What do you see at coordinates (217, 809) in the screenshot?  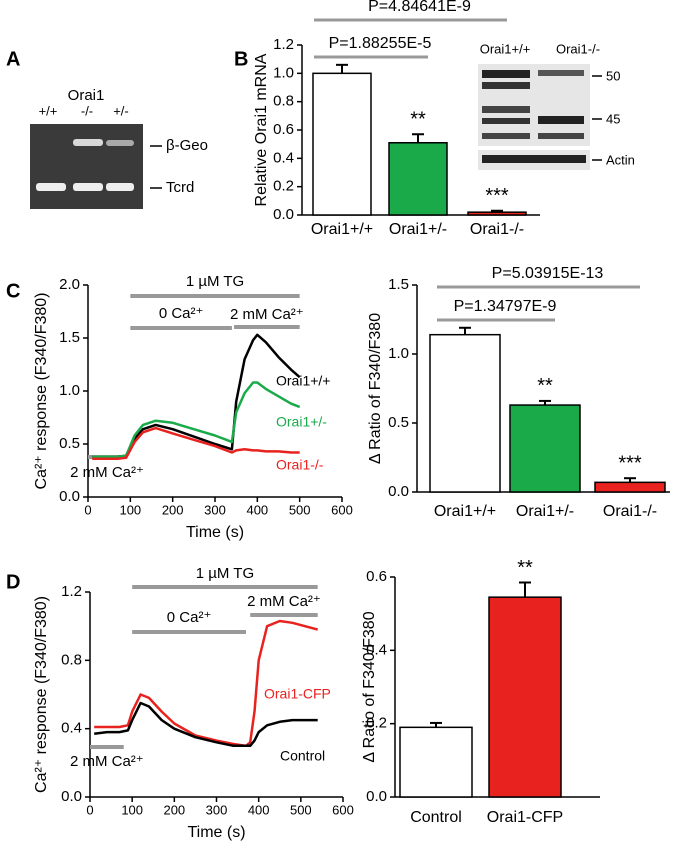 I see `x-tick-label: 300` at bounding box center [217, 809].